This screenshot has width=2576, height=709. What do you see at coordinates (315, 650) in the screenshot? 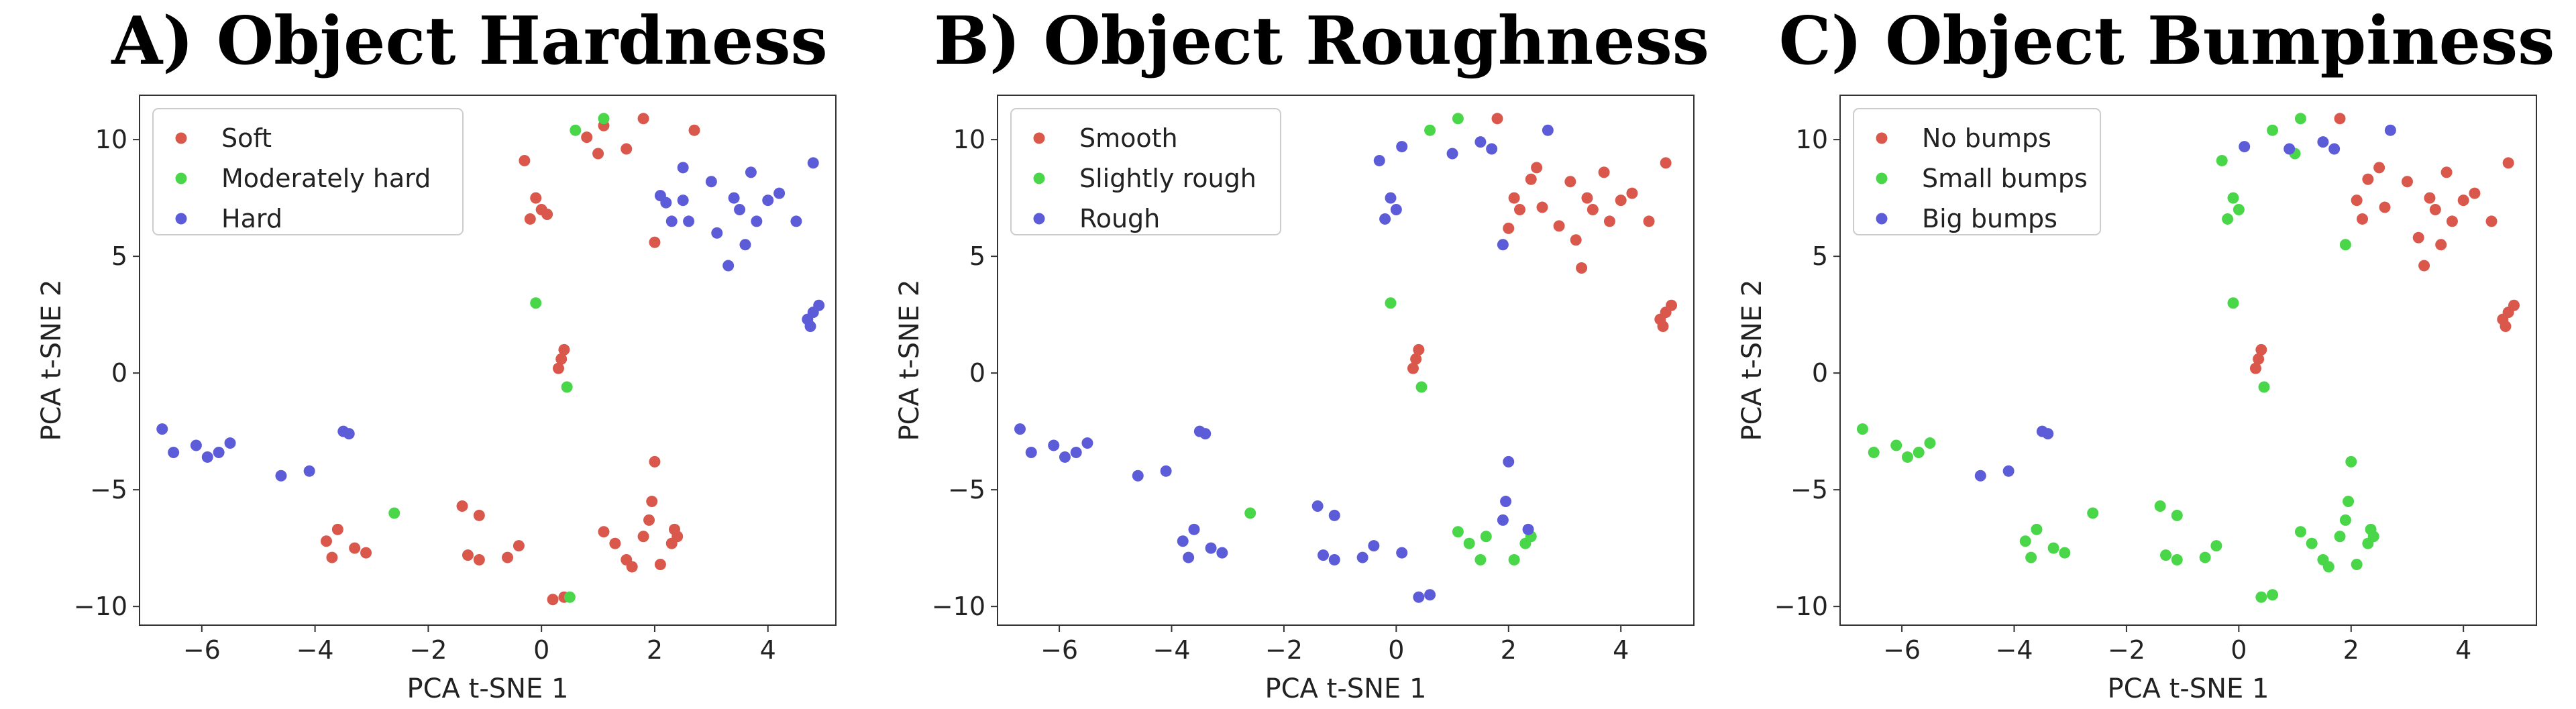
I see `x-tick-label: −4` at bounding box center [315, 650].